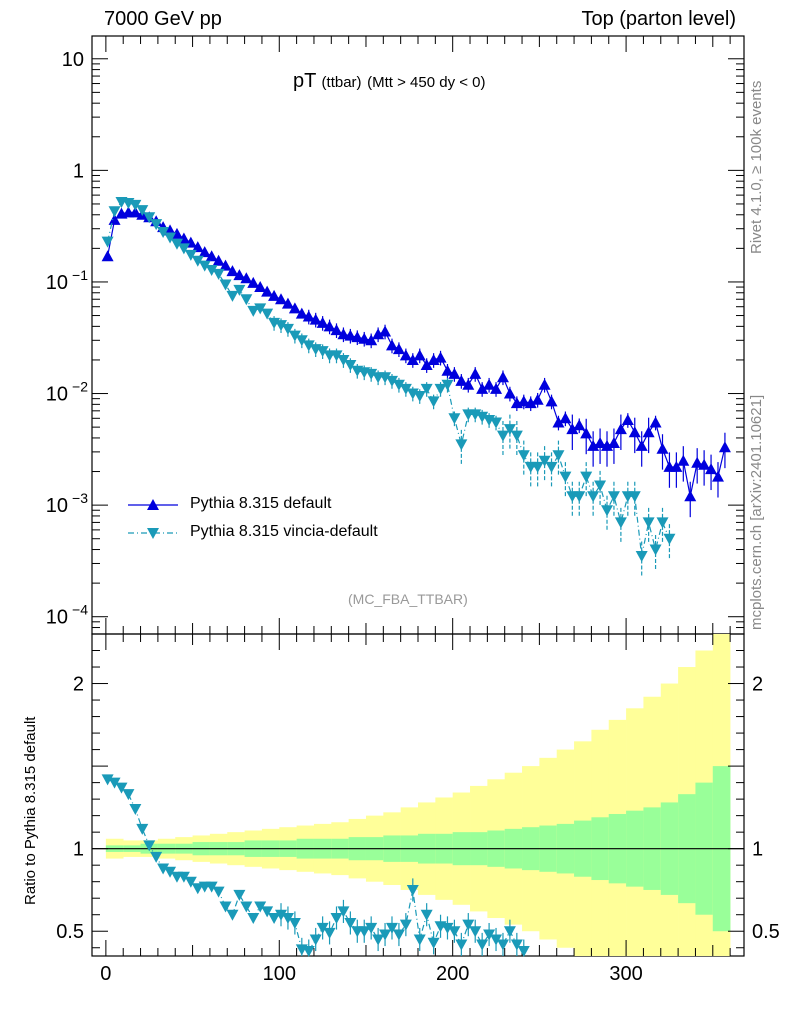  What do you see at coordinates (315, 866) in the screenshot?
I see `ratio-series-vincia` at bounding box center [315, 866].